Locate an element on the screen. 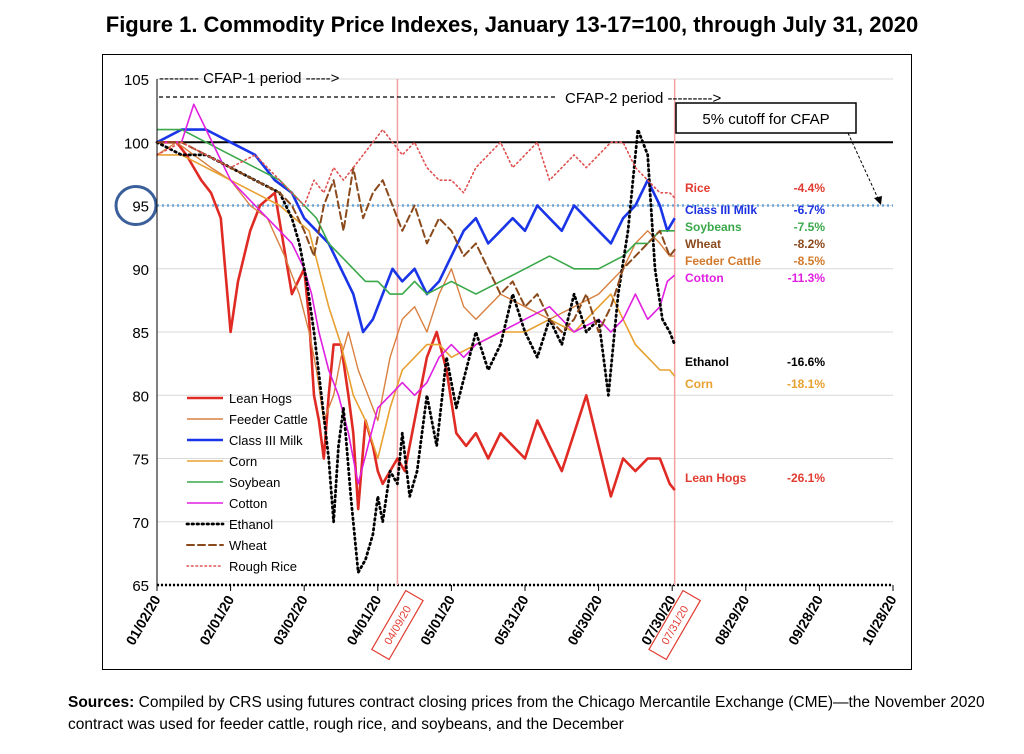  legend-label: Class III Milk is located at coordinates (266, 440).